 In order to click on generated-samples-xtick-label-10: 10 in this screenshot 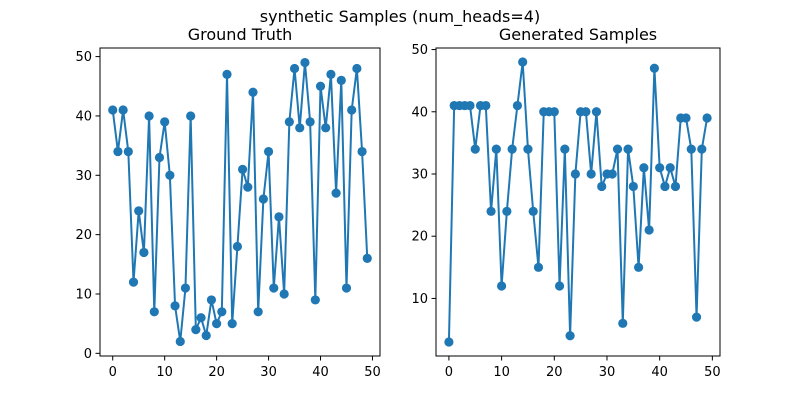, I will do `click(501, 372)`.